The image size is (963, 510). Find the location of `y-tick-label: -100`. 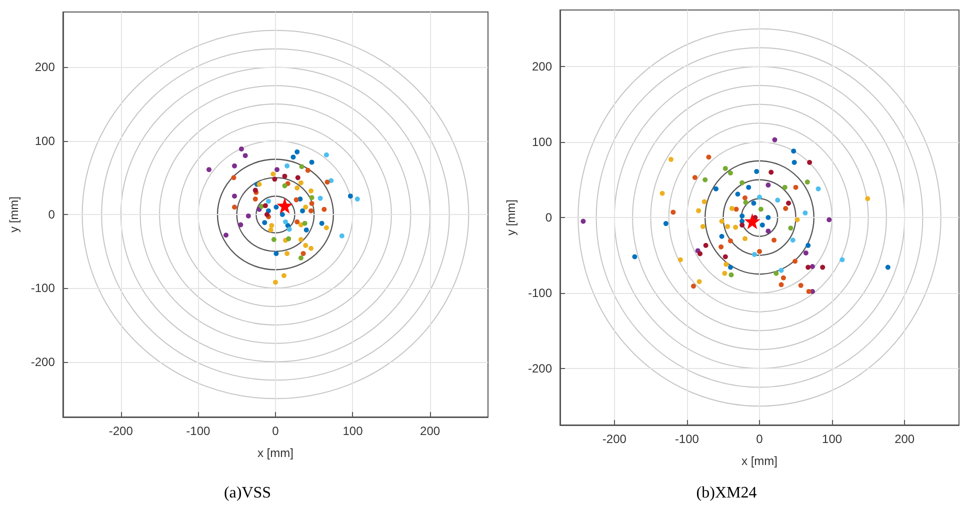

y-tick-label: -100 is located at coordinates (540, 293).